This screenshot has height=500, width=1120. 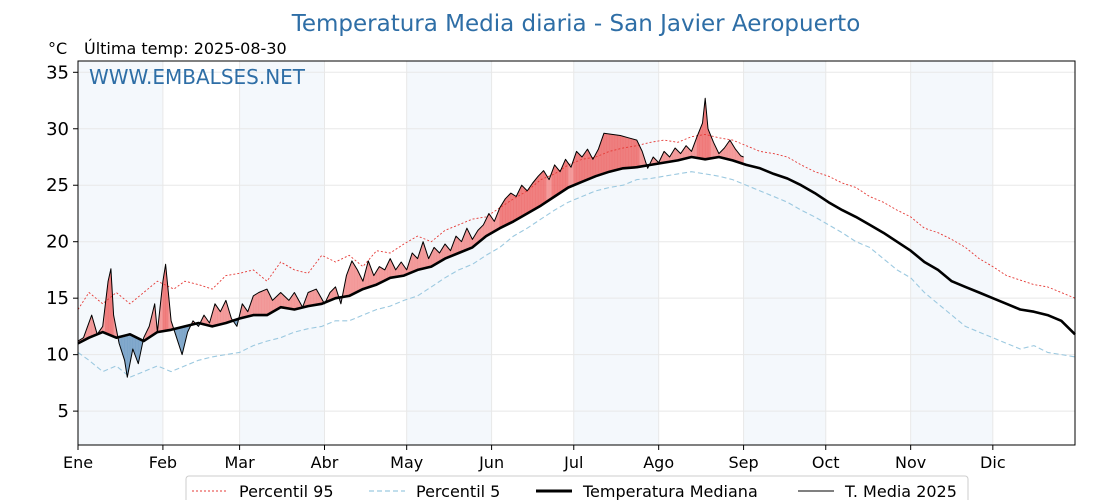 What do you see at coordinates (197, 77) in the screenshot?
I see `watermark-text: WWW.EMBALSES.NET` at bounding box center [197, 77].